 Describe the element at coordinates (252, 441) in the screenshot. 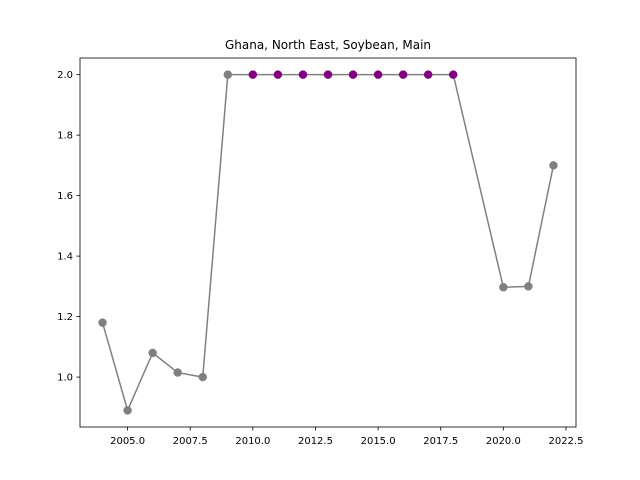

I see `x-tick-label: 2010.0` at that location.